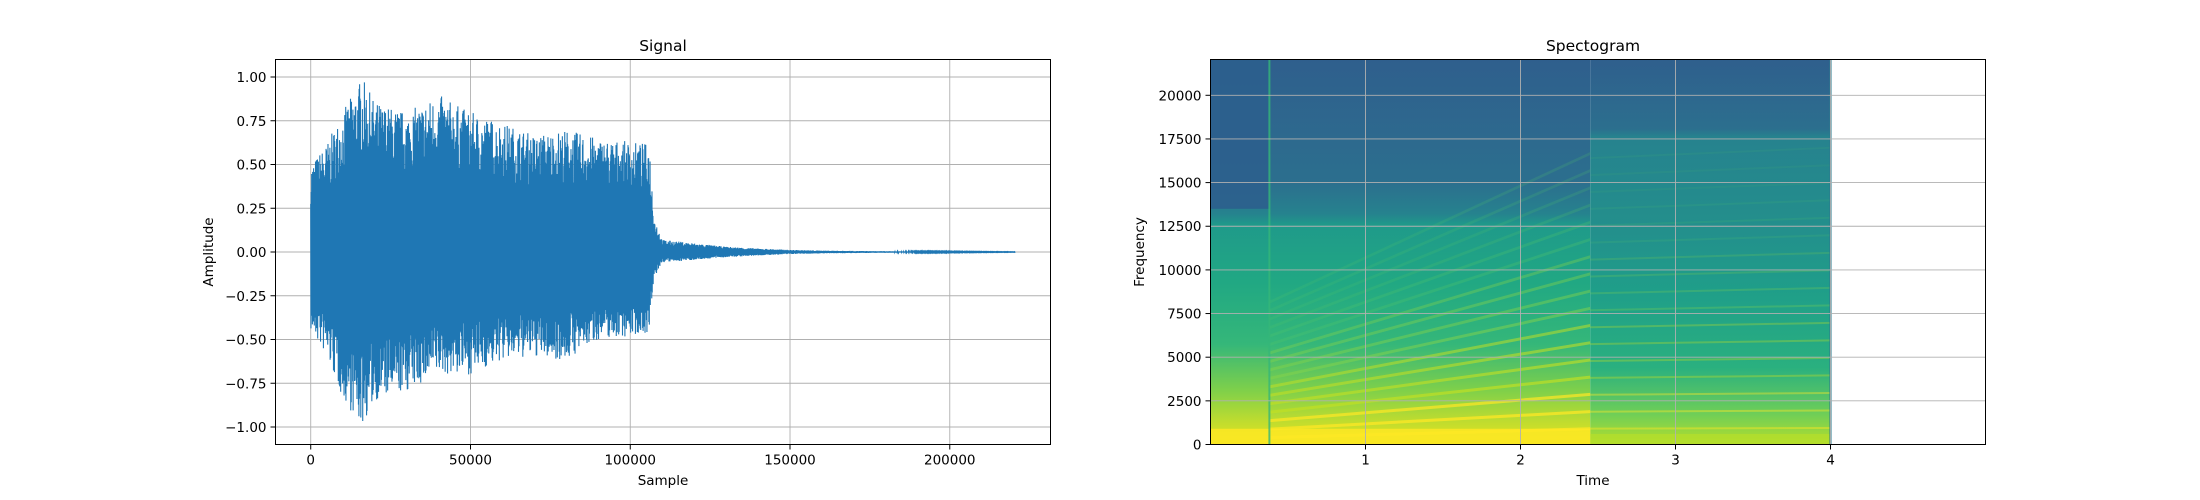 The image size is (2200, 500). What do you see at coordinates (1593, 46) in the screenshot?
I see `spectrogram-title: Spectogram` at bounding box center [1593, 46].